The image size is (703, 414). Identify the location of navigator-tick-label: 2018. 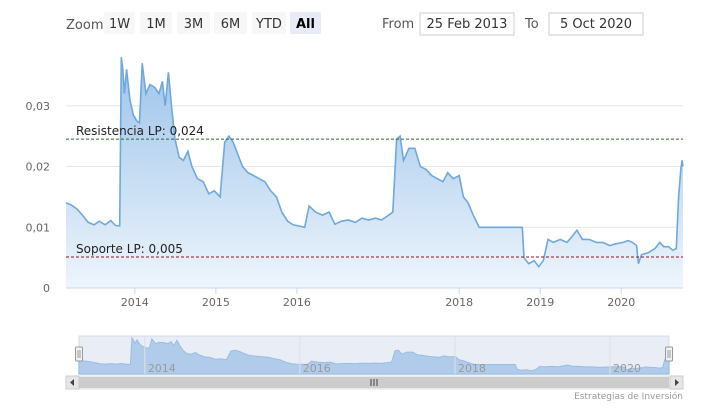
(472, 368).